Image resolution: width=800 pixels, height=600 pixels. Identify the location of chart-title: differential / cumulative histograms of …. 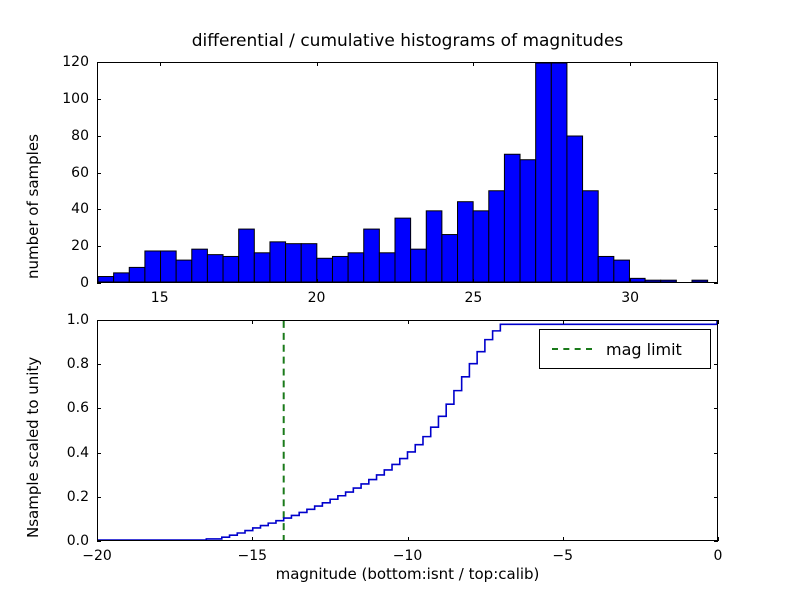
(407, 41).